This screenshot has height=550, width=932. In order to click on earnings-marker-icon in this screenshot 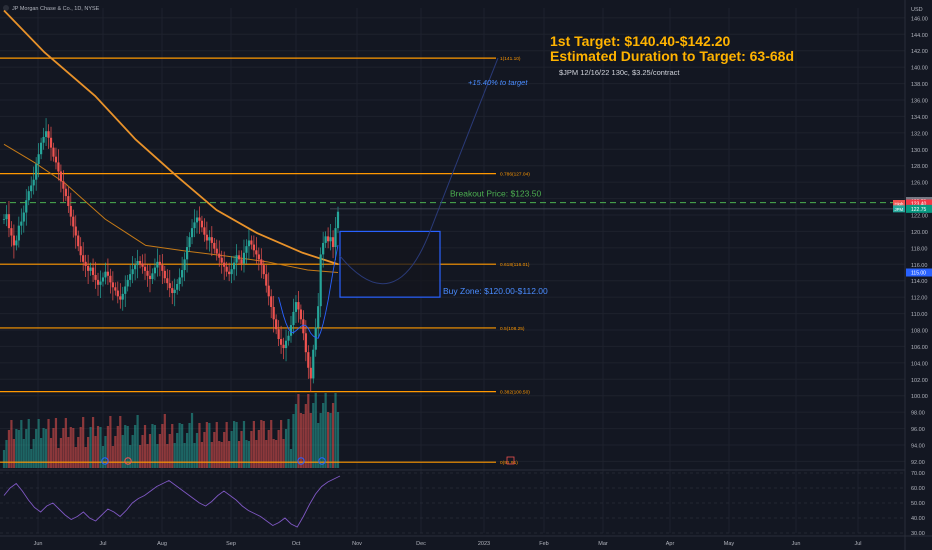, I will do `click(510, 460)`.